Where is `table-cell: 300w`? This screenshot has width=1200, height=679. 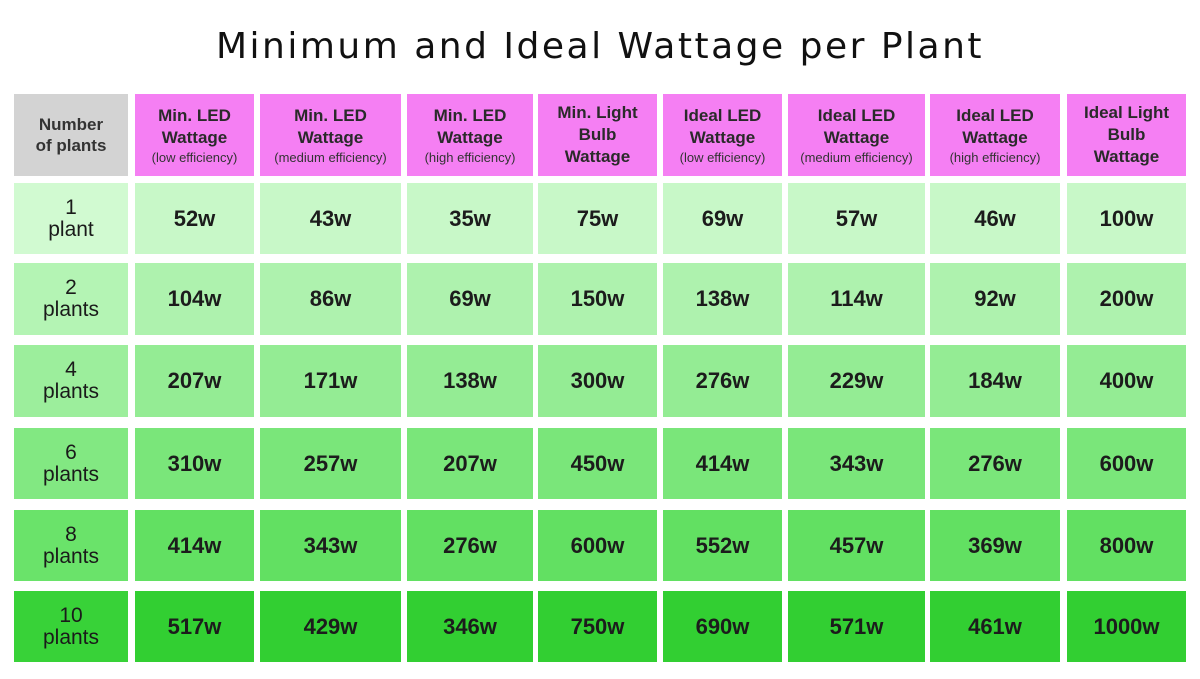 table-cell: 300w is located at coordinates (597, 381).